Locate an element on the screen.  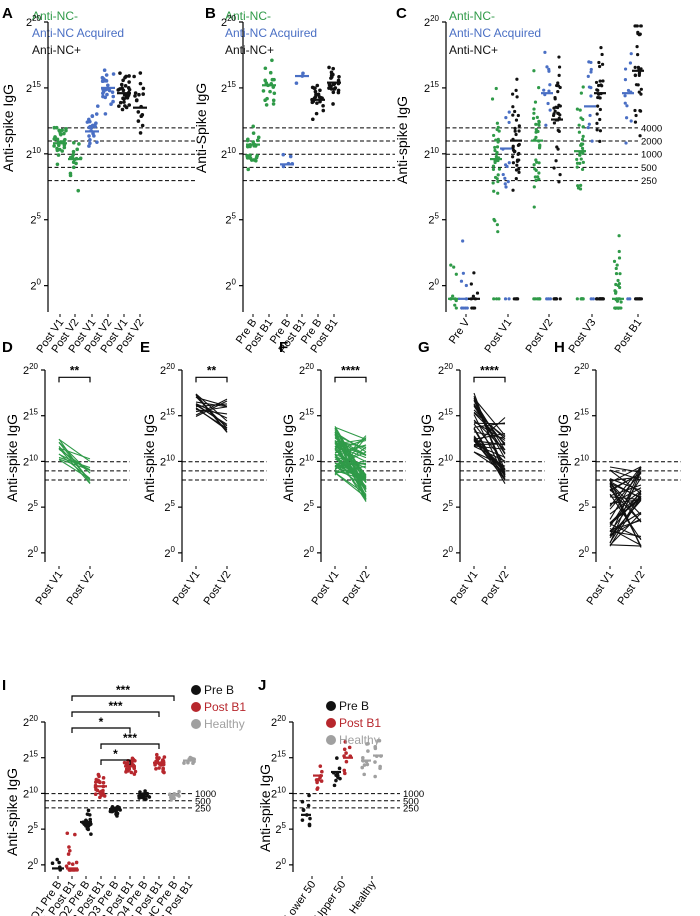
panel-label-j: J is located at coordinates (262, 685).